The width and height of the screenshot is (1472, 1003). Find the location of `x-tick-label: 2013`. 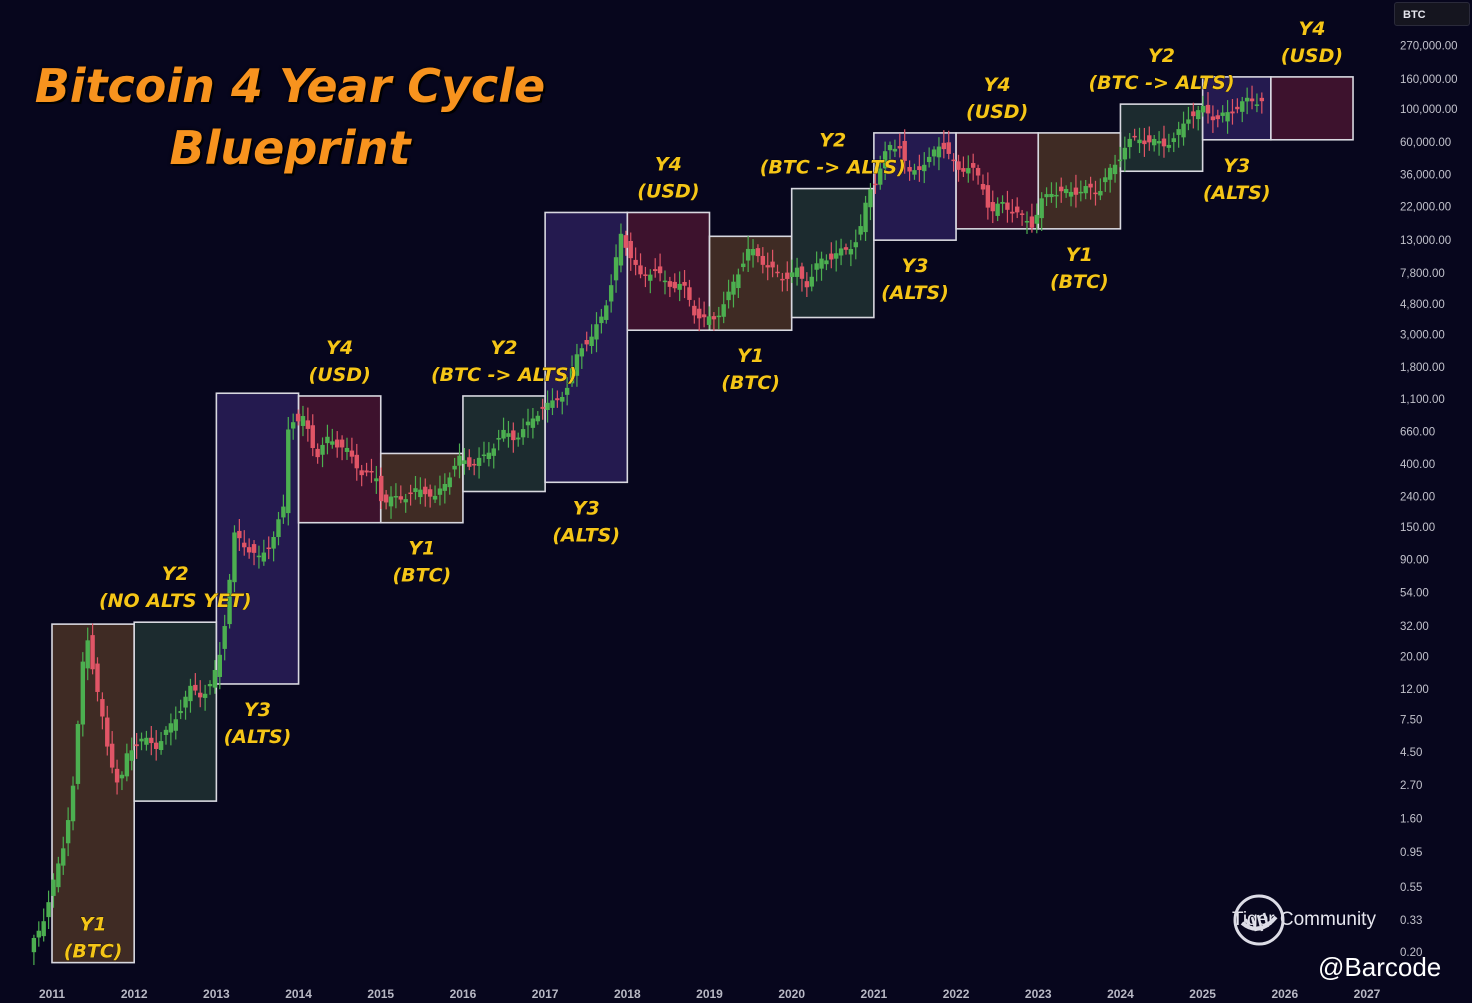

x-tick-label: 2013 is located at coordinates (216, 994).